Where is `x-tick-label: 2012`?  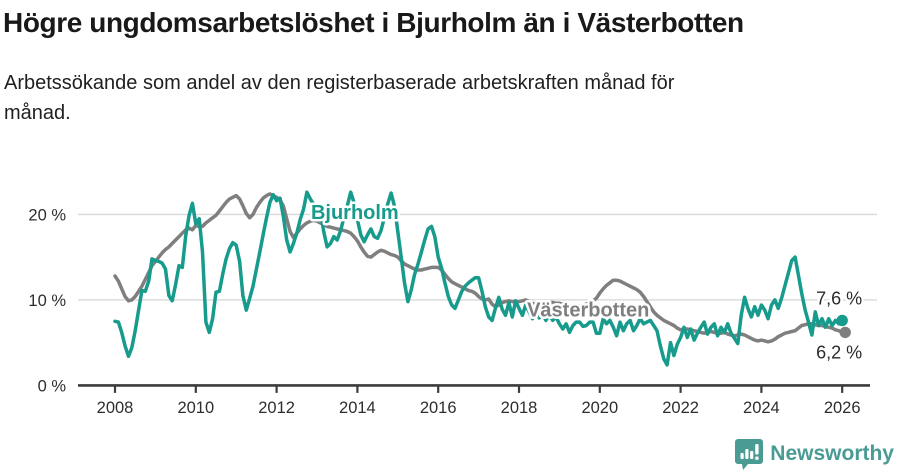 x-tick-label: 2012 is located at coordinates (276, 408).